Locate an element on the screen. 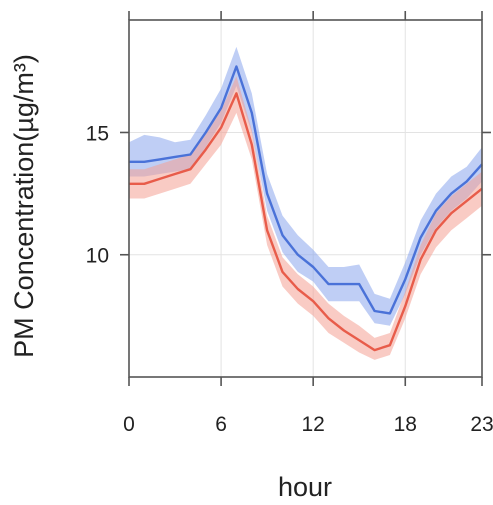 This screenshot has height=505, width=493. x-tick-label: 12 is located at coordinates (312, 424).